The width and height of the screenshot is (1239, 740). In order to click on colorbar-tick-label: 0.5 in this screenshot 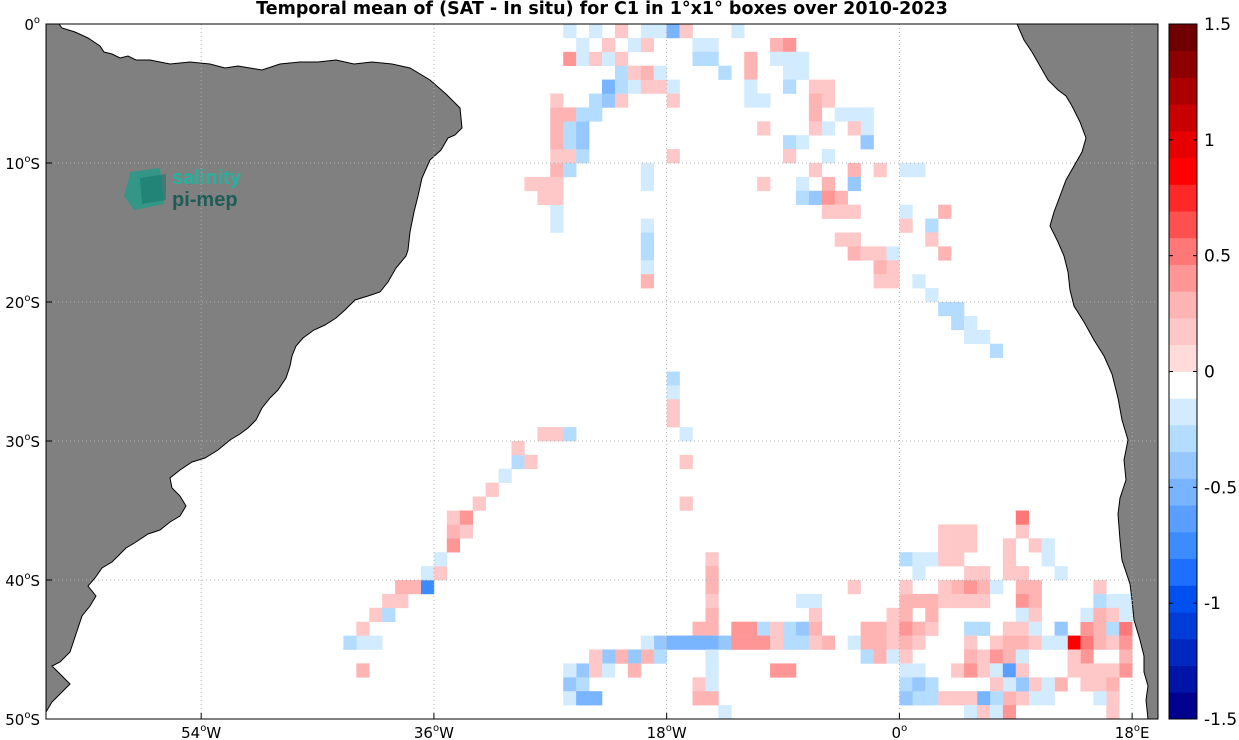, I will do `click(1217, 257)`.